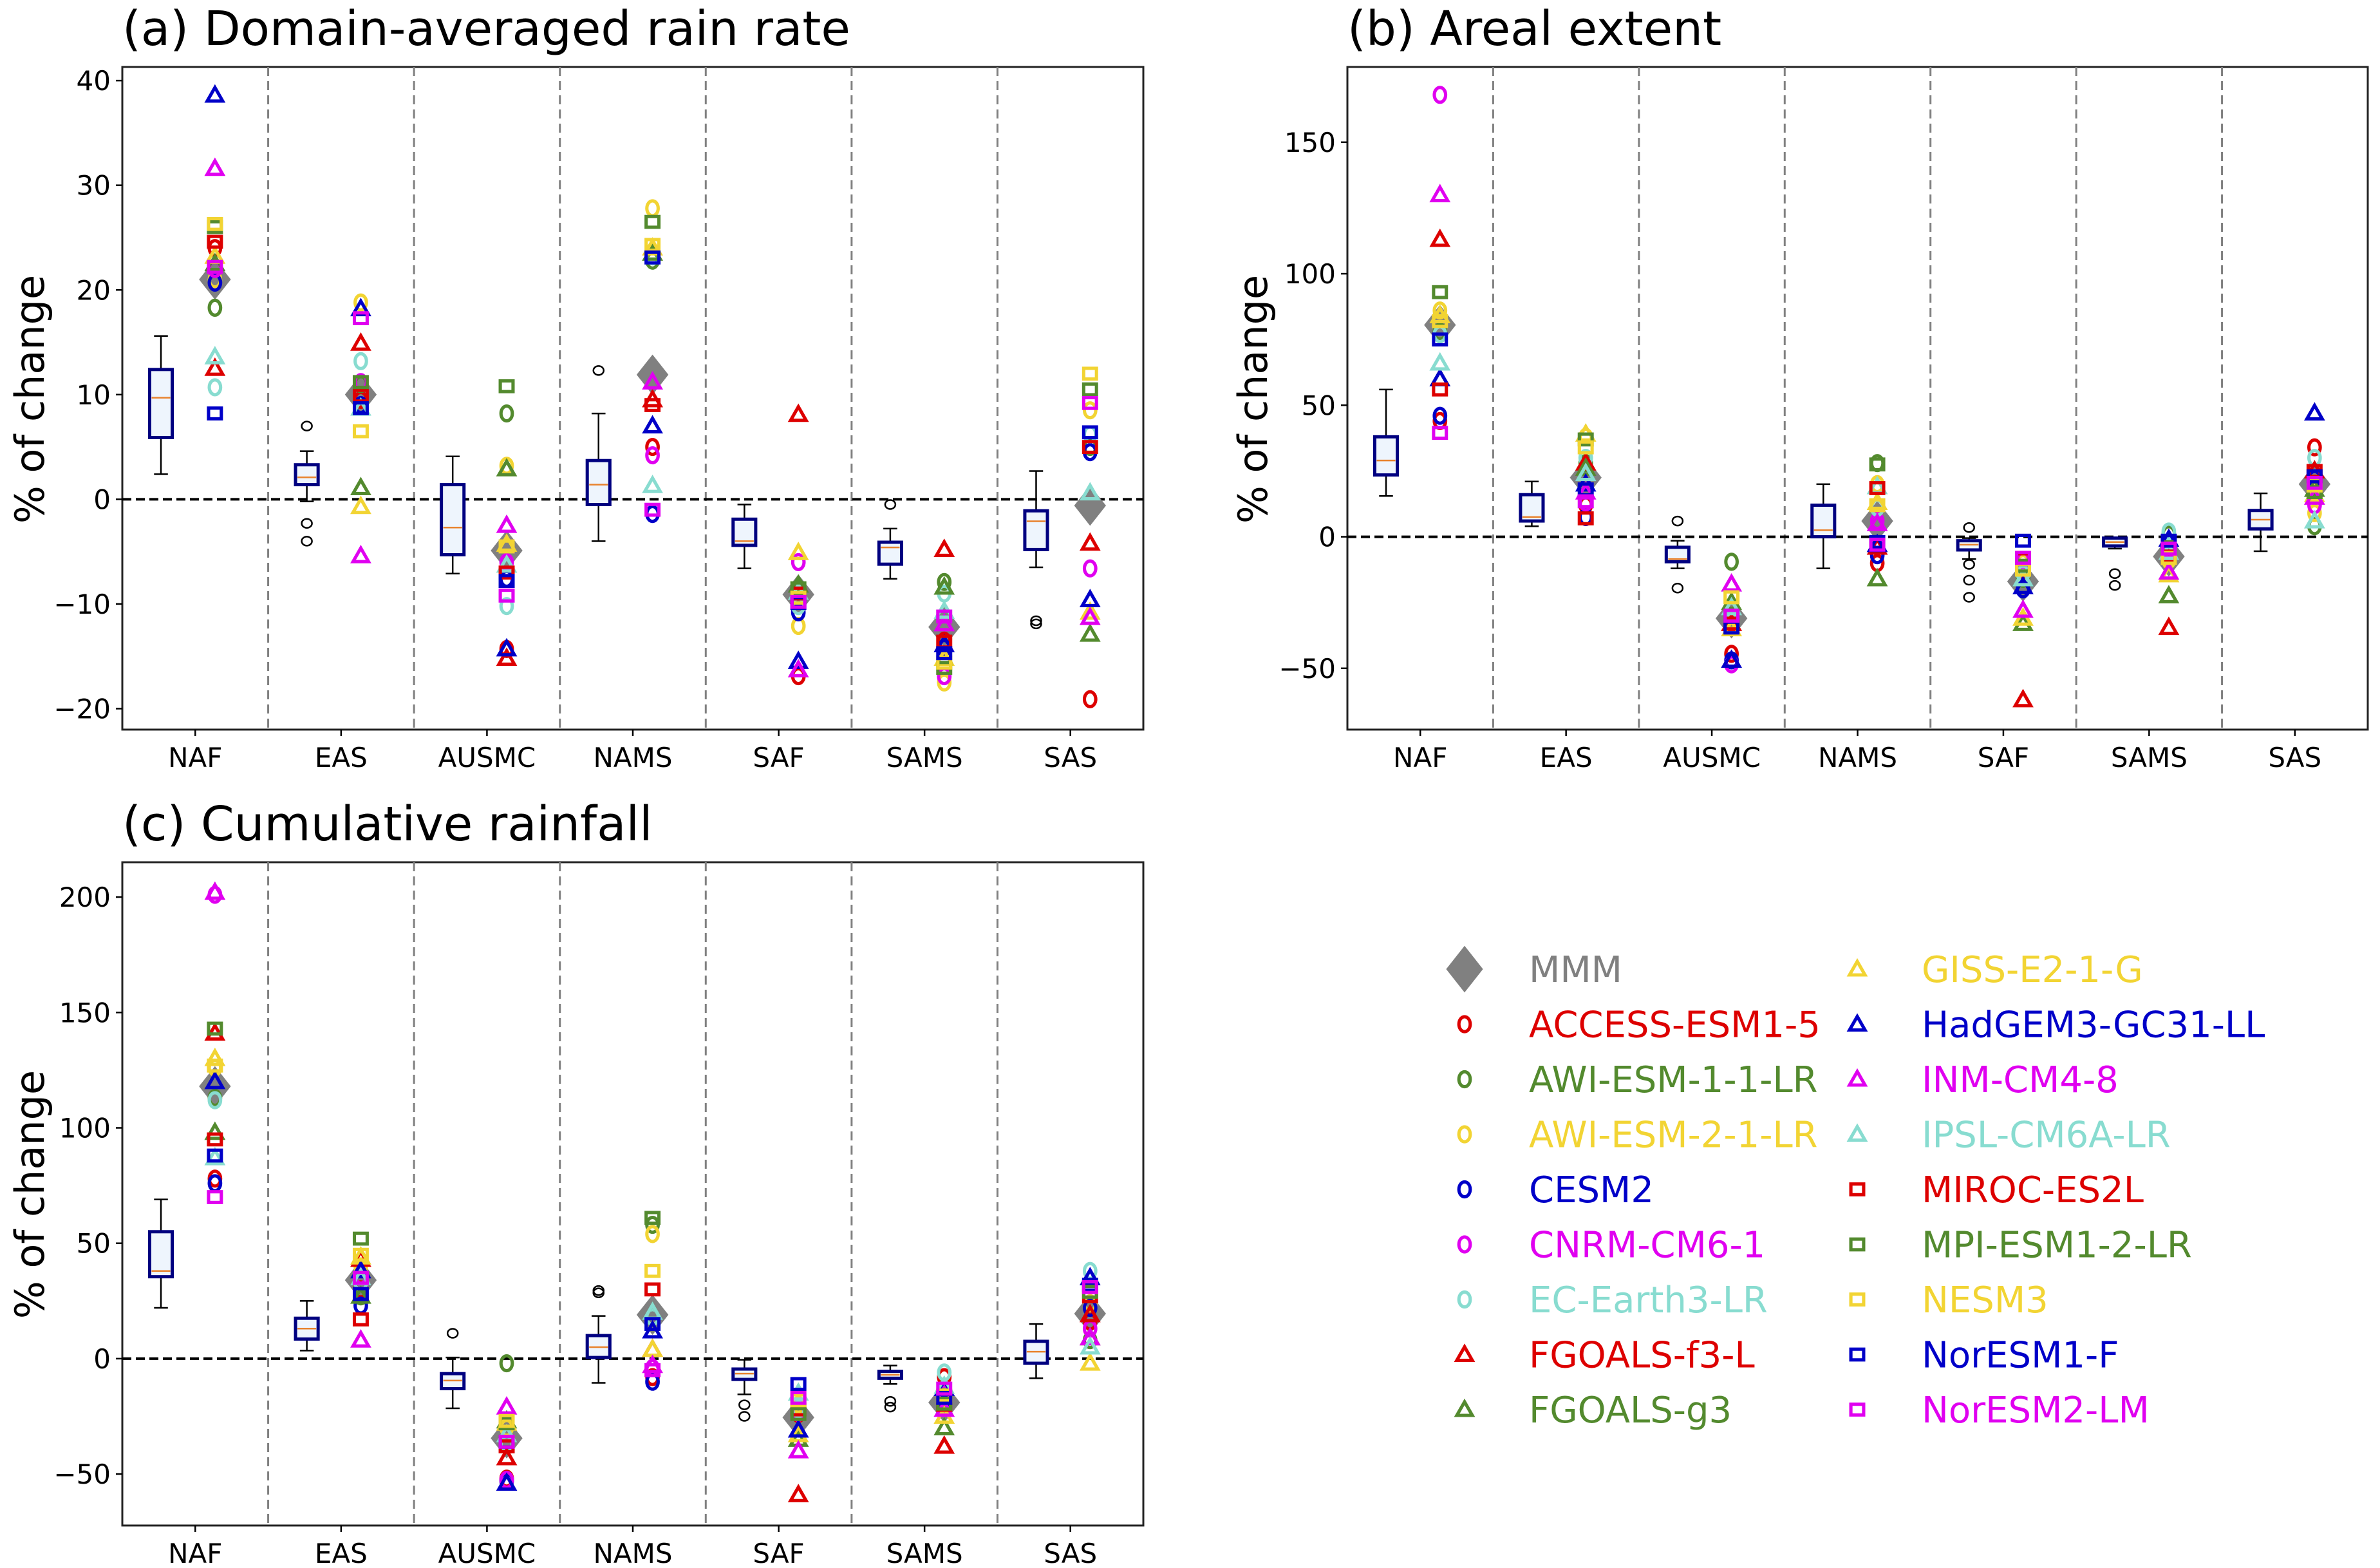  Describe the element at coordinates (1631, 1410) in the screenshot. I see `legend-label: FGOALS-g3` at that location.